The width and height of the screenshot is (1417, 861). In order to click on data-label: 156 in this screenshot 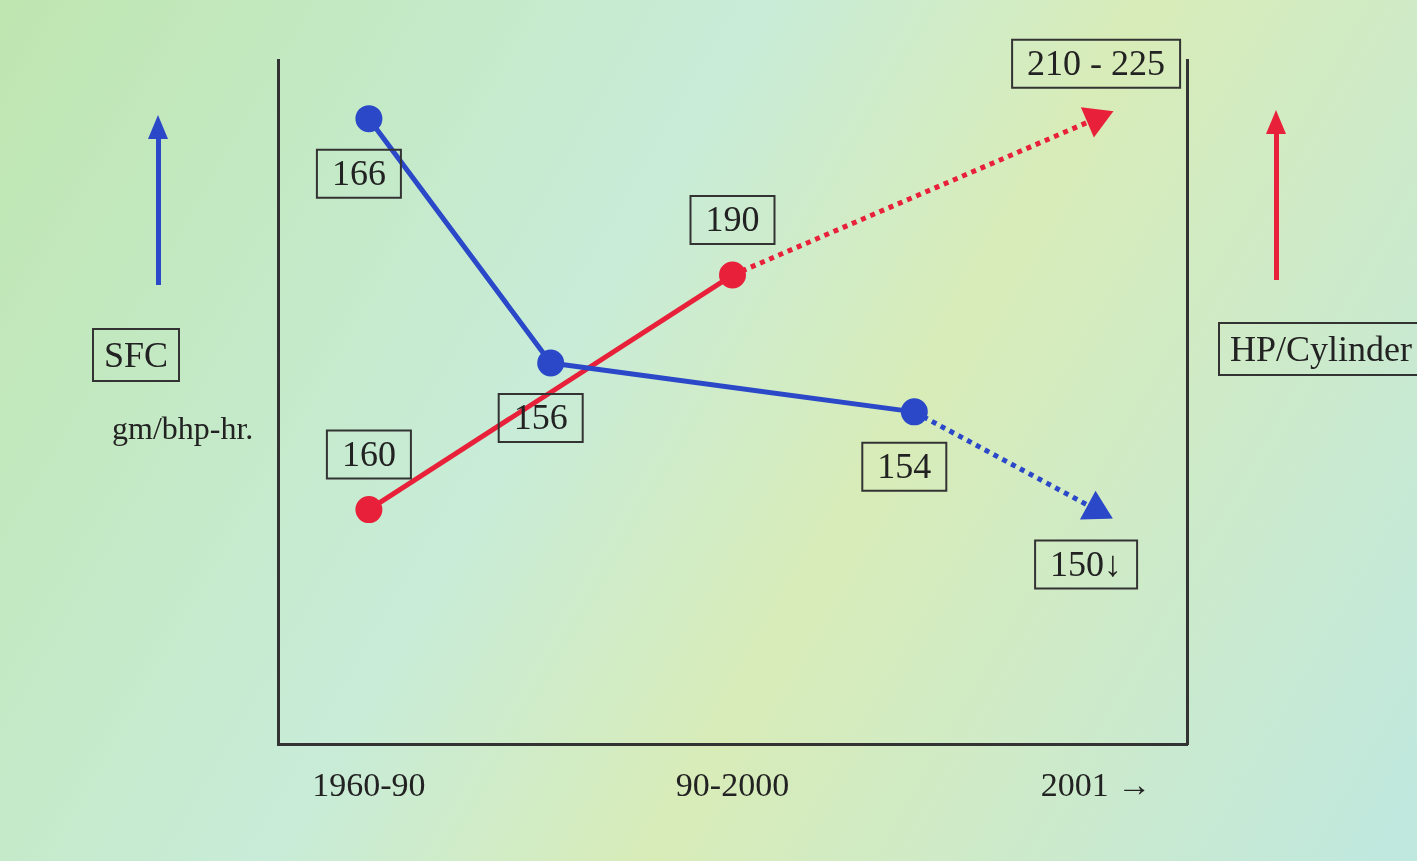, I will do `click(540, 417)`.